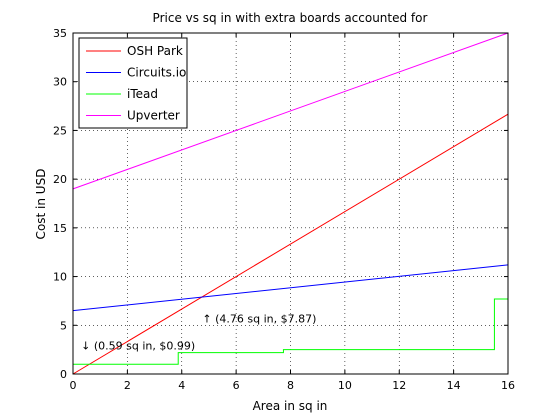 Image resolution: width=560 pixels, height=420 pixels. I want to click on y-tick-label: 5, so click(63, 325).